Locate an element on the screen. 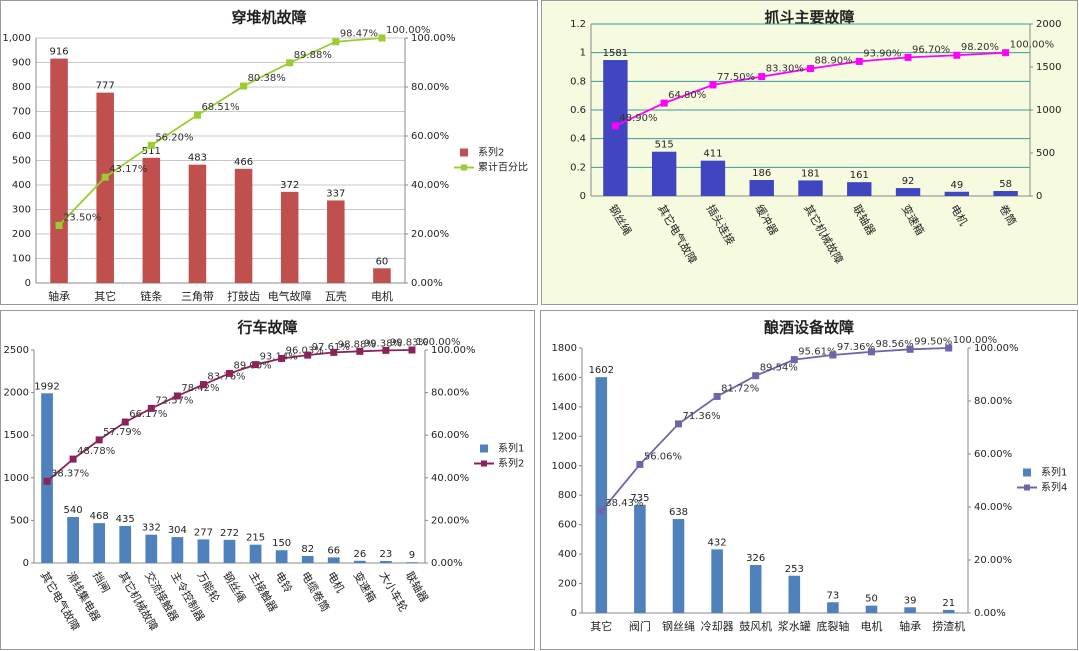 Image resolution: width=1079 pixels, height=651 pixels. bar-label: 638 is located at coordinates (678, 512).